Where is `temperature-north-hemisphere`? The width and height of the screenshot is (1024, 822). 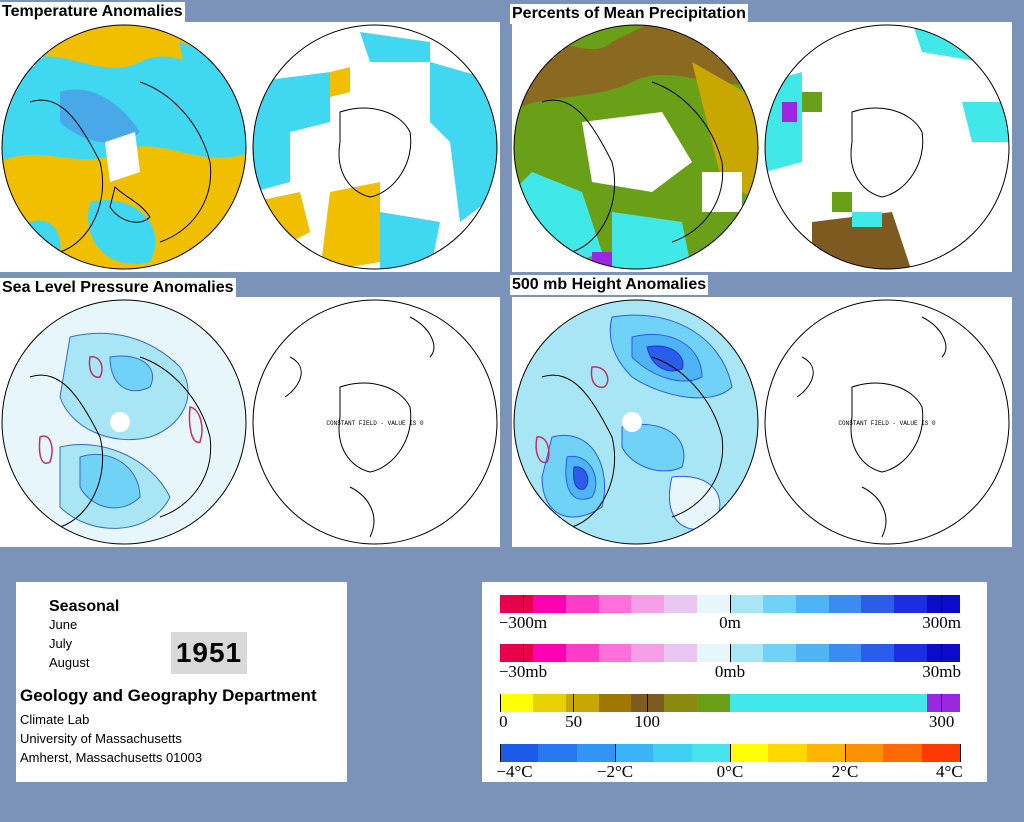
temperature-north-hemisphere is located at coordinates (124, 147).